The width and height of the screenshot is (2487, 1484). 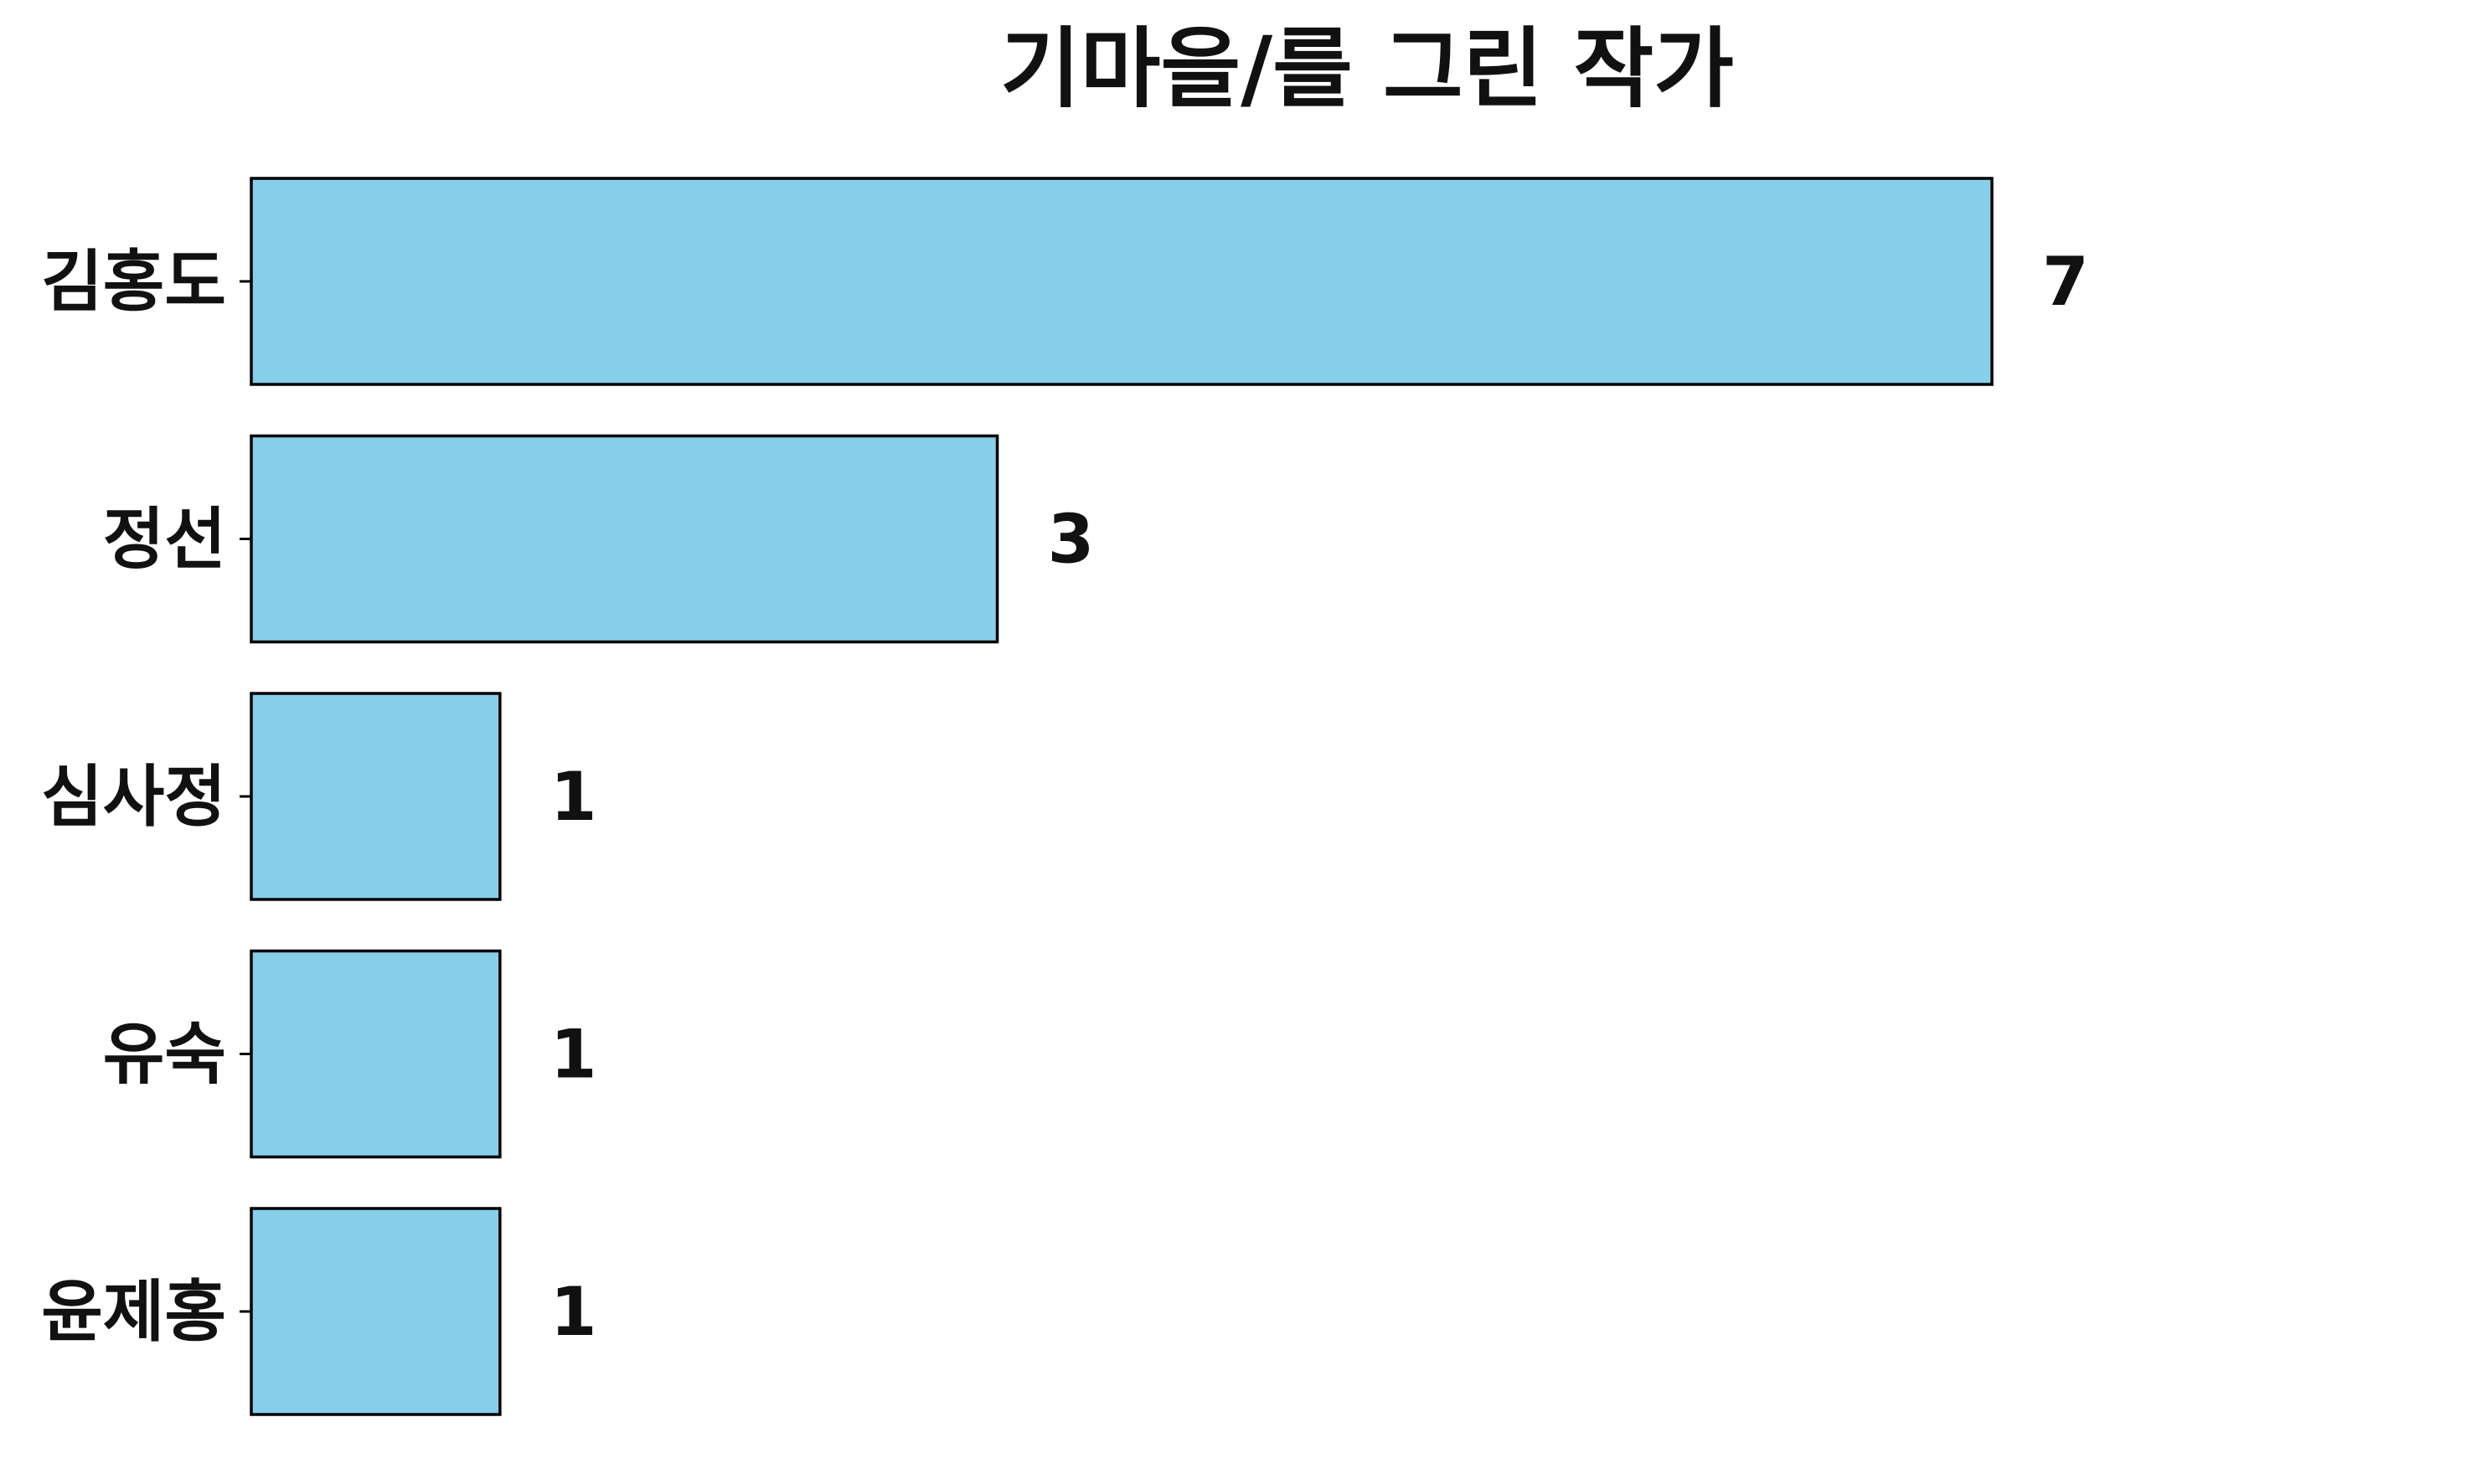 What do you see at coordinates (164, 1055) in the screenshot?
I see `y-tick-label: 유숙` at bounding box center [164, 1055].